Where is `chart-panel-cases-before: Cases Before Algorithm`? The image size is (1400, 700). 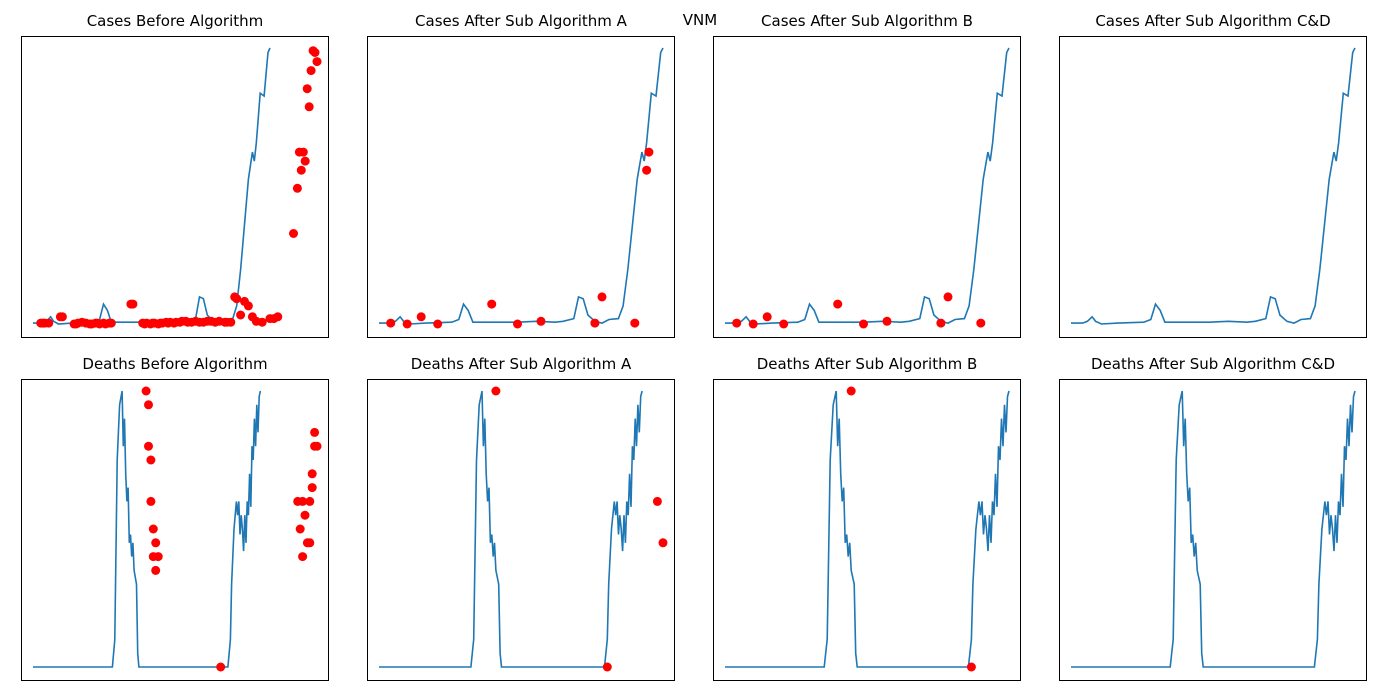
chart-panel-cases-before: Cases Before Algorithm is located at coordinates (175, 175).